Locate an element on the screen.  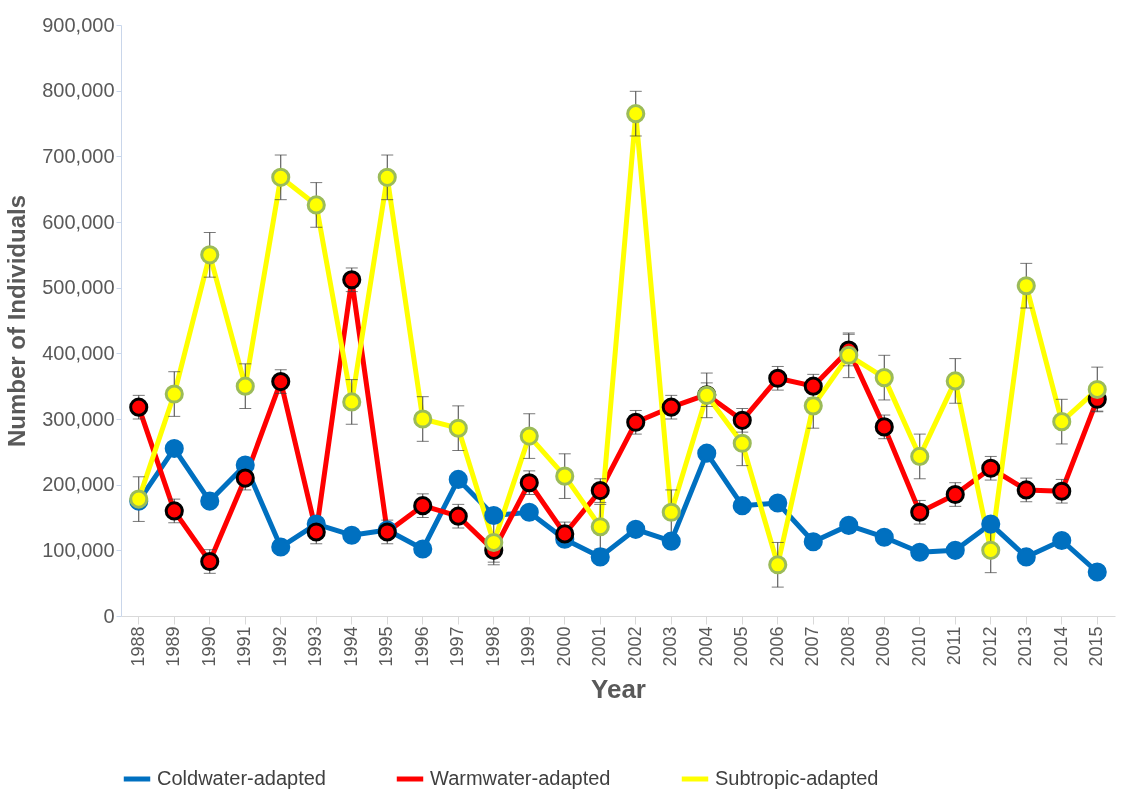
x-tick-label: 2012 is located at coordinates (989, 646).